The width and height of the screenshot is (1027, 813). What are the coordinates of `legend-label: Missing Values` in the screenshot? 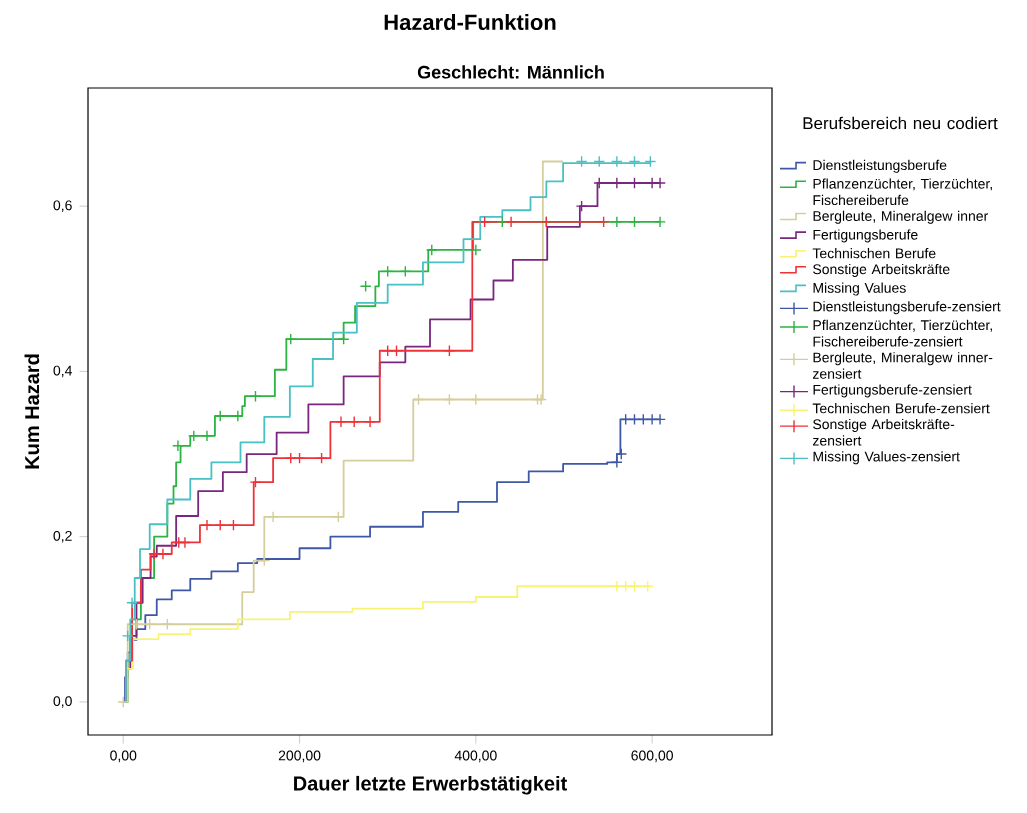 It's located at (859, 289).